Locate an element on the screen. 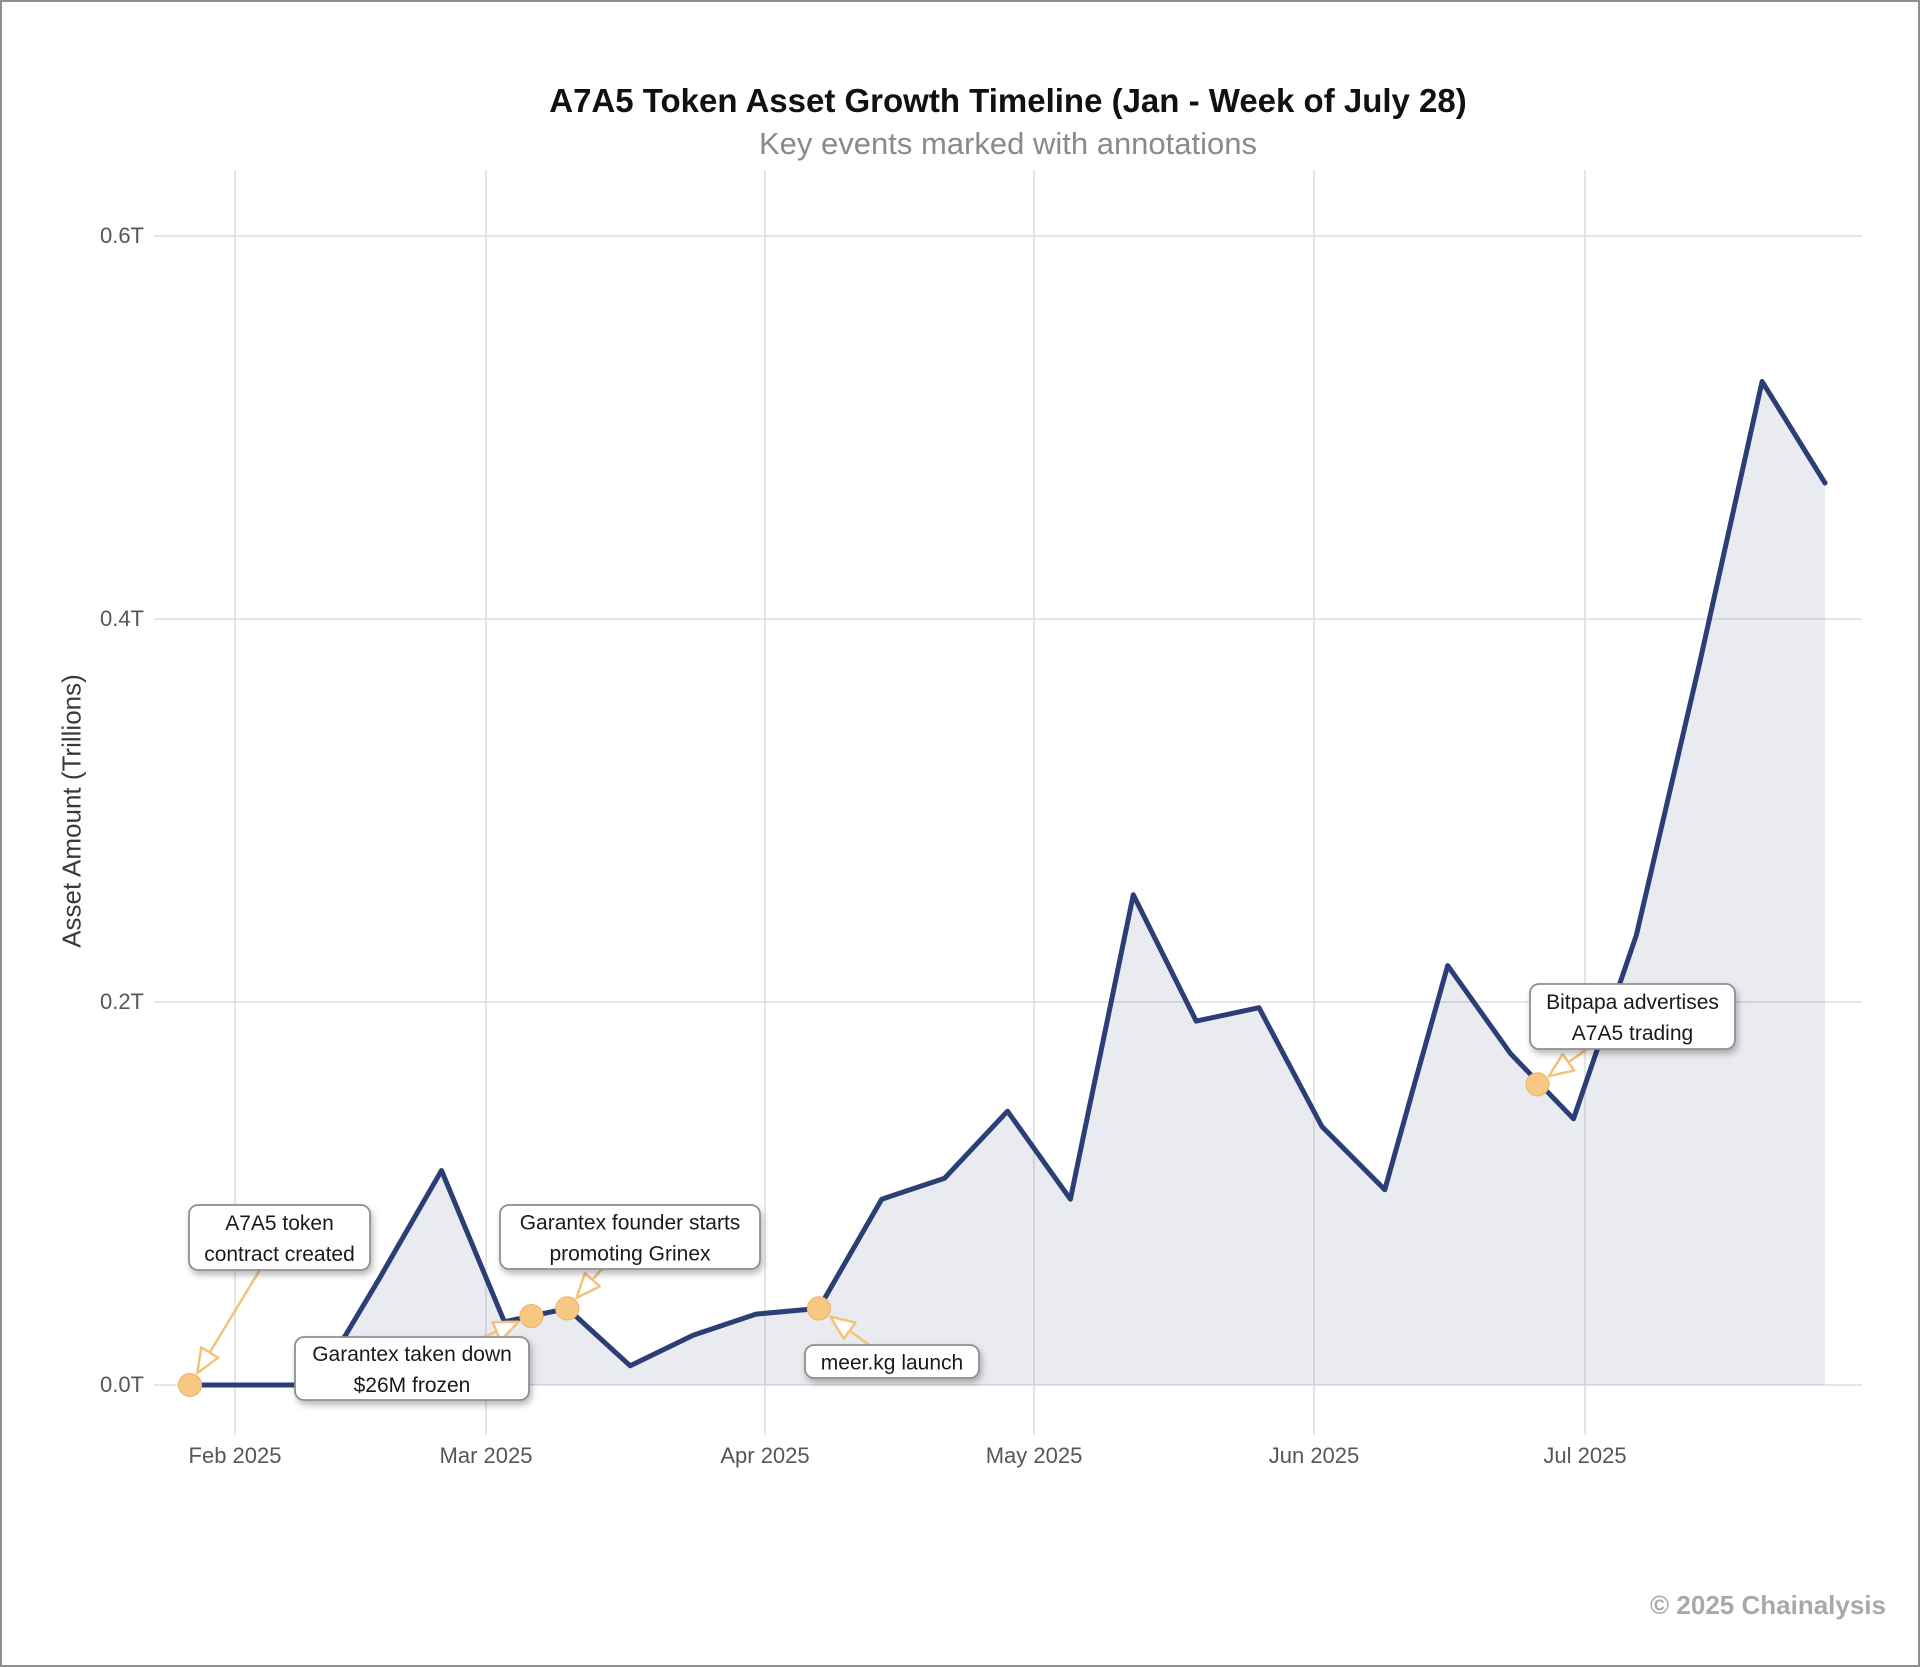  annotation-label: meer.kg launch is located at coordinates (892, 1363).